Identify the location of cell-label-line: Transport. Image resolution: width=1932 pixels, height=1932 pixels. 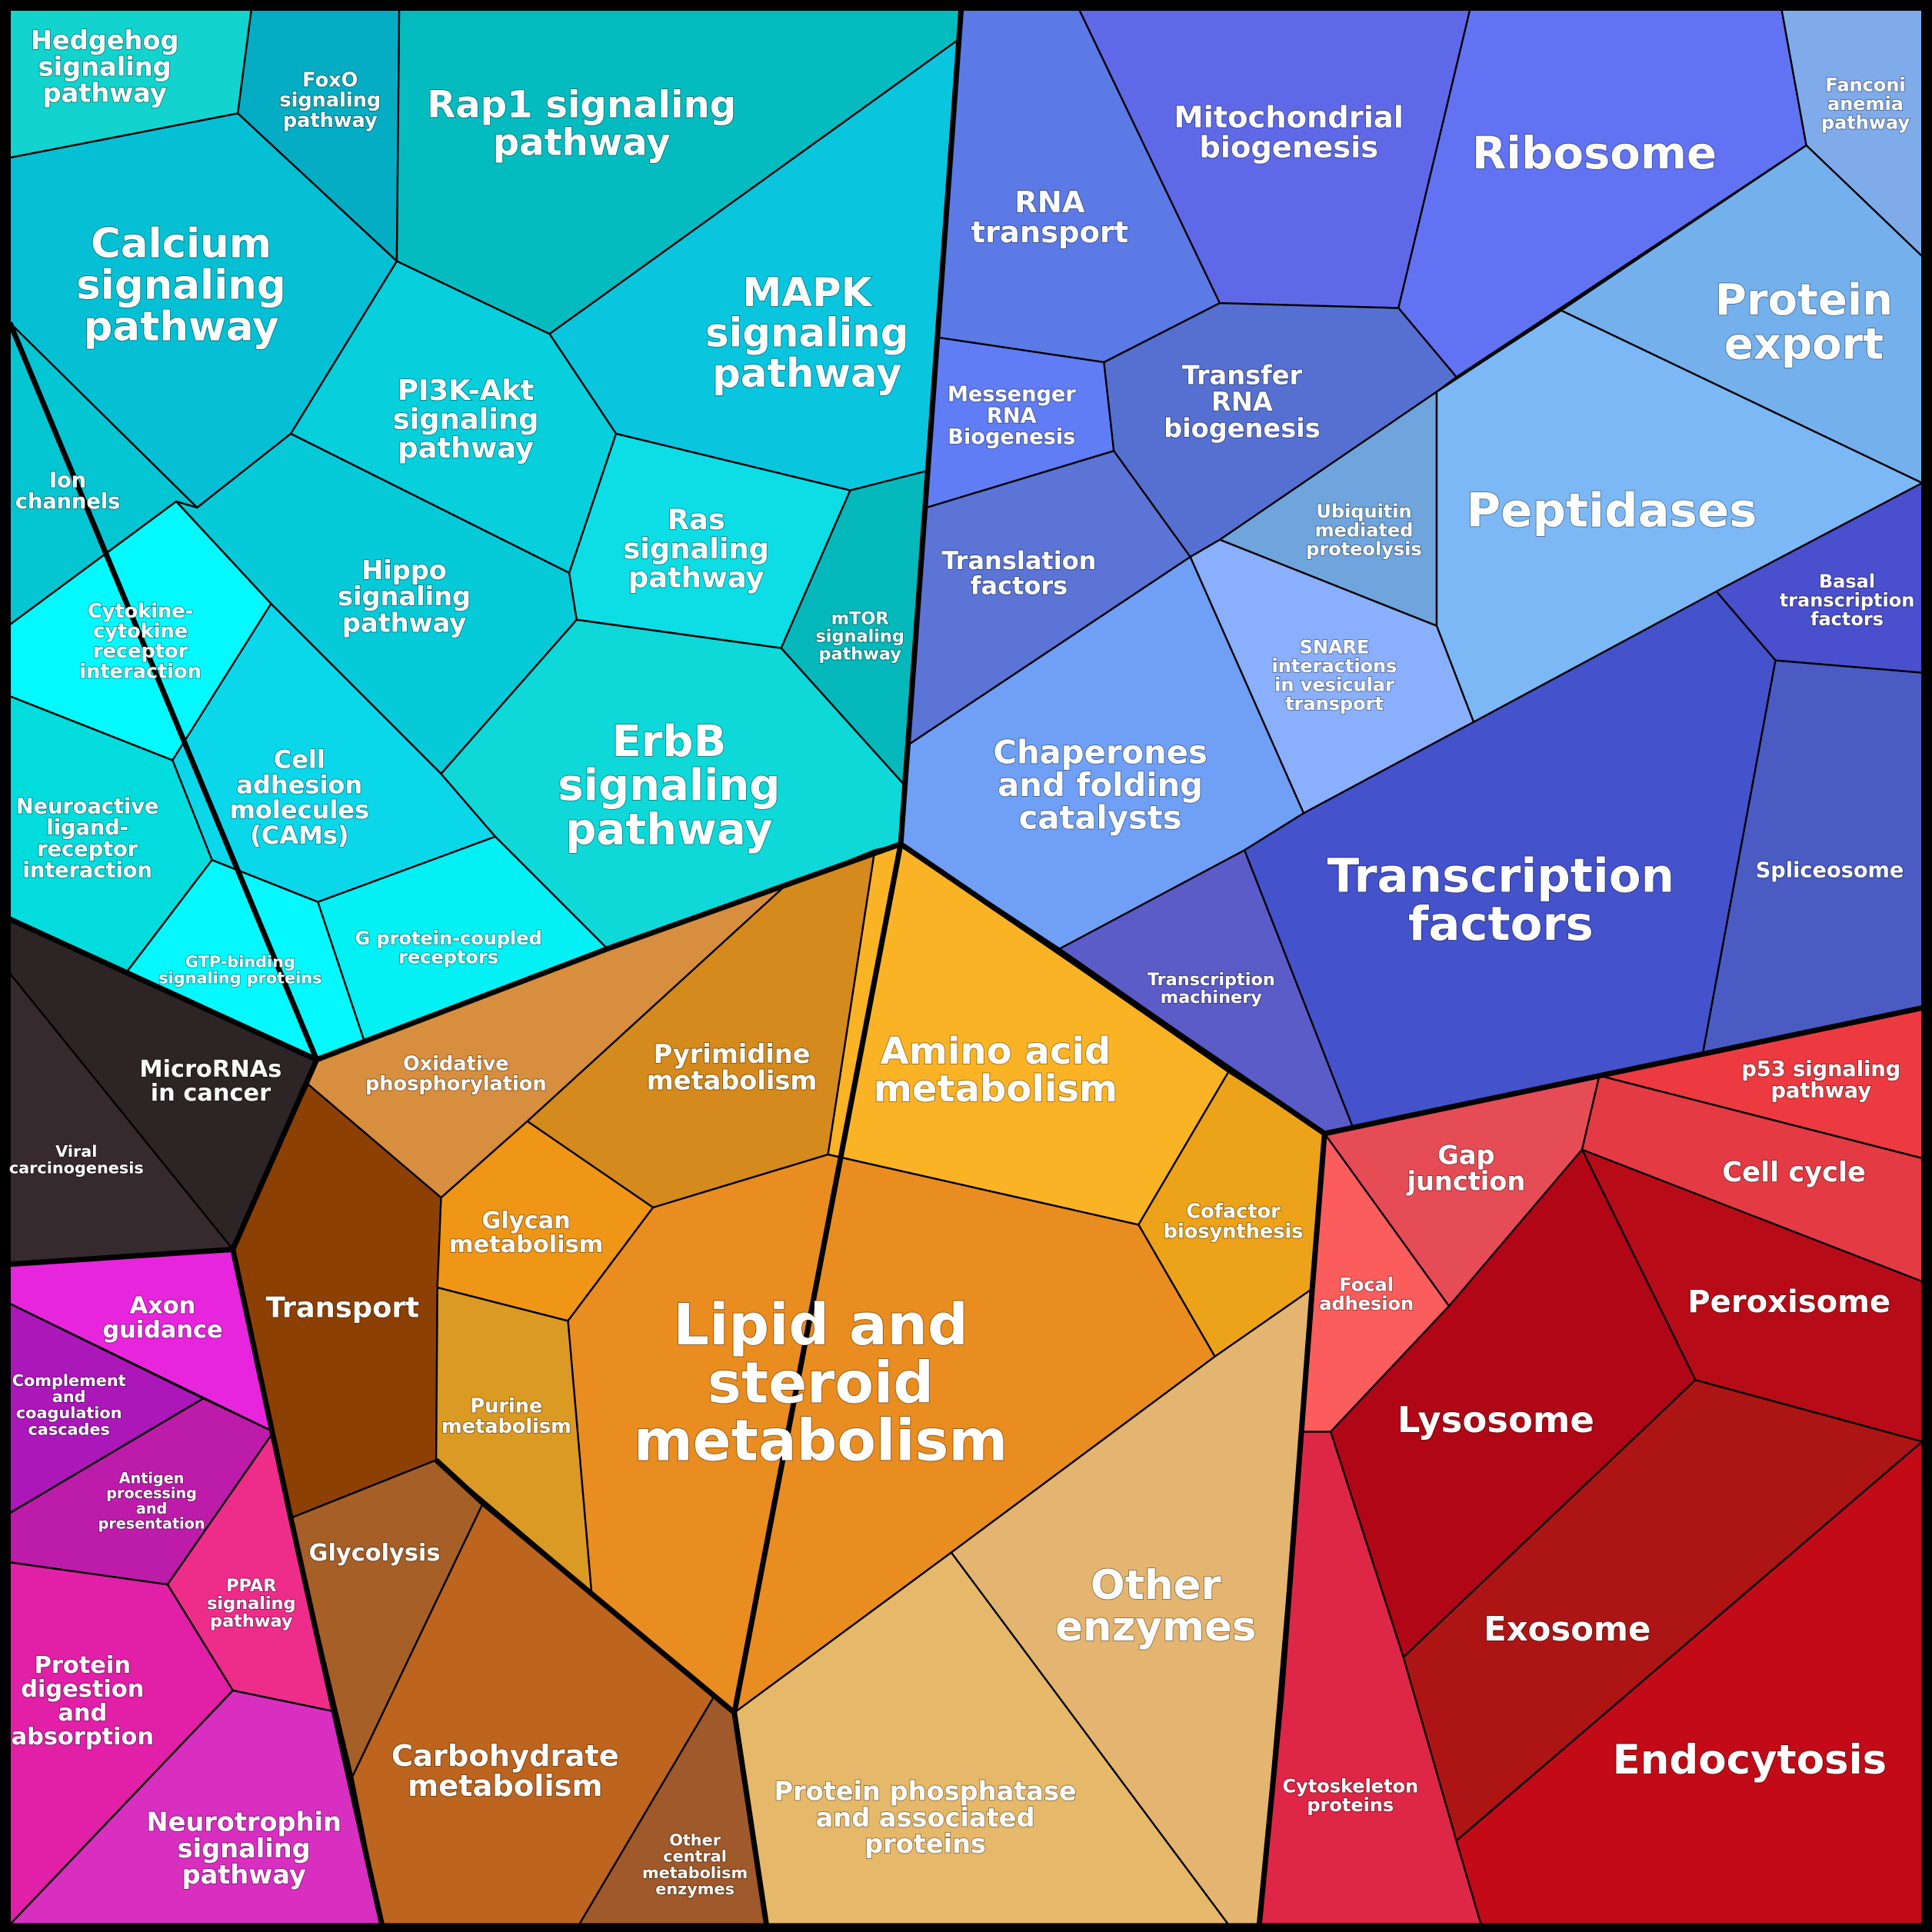
(343, 1307).